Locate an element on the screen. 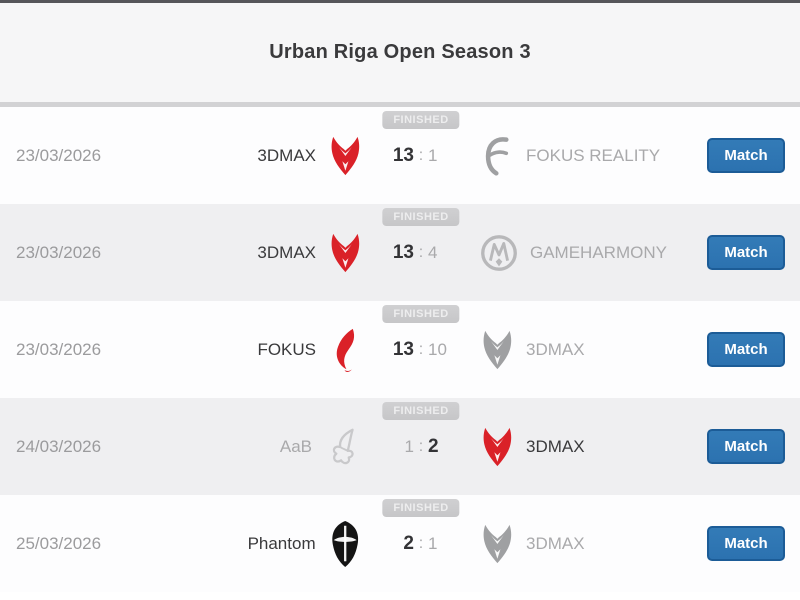 The image size is (800, 600). team1: Phantom is located at coordinates (257, 544).